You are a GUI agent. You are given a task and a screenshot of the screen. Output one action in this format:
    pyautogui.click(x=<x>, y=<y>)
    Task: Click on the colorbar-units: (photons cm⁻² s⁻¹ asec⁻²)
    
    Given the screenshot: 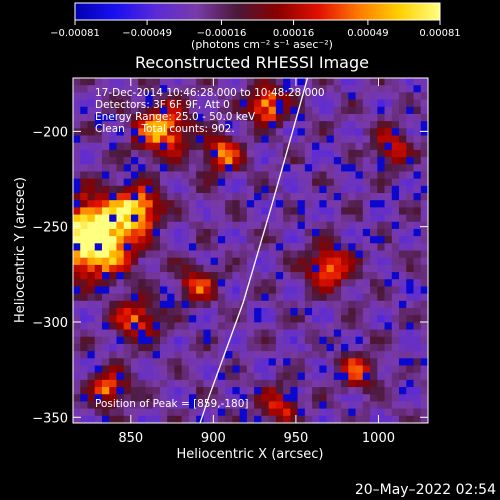 What is the action you would take?
    pyautogui.click(x=262, y=44)
    